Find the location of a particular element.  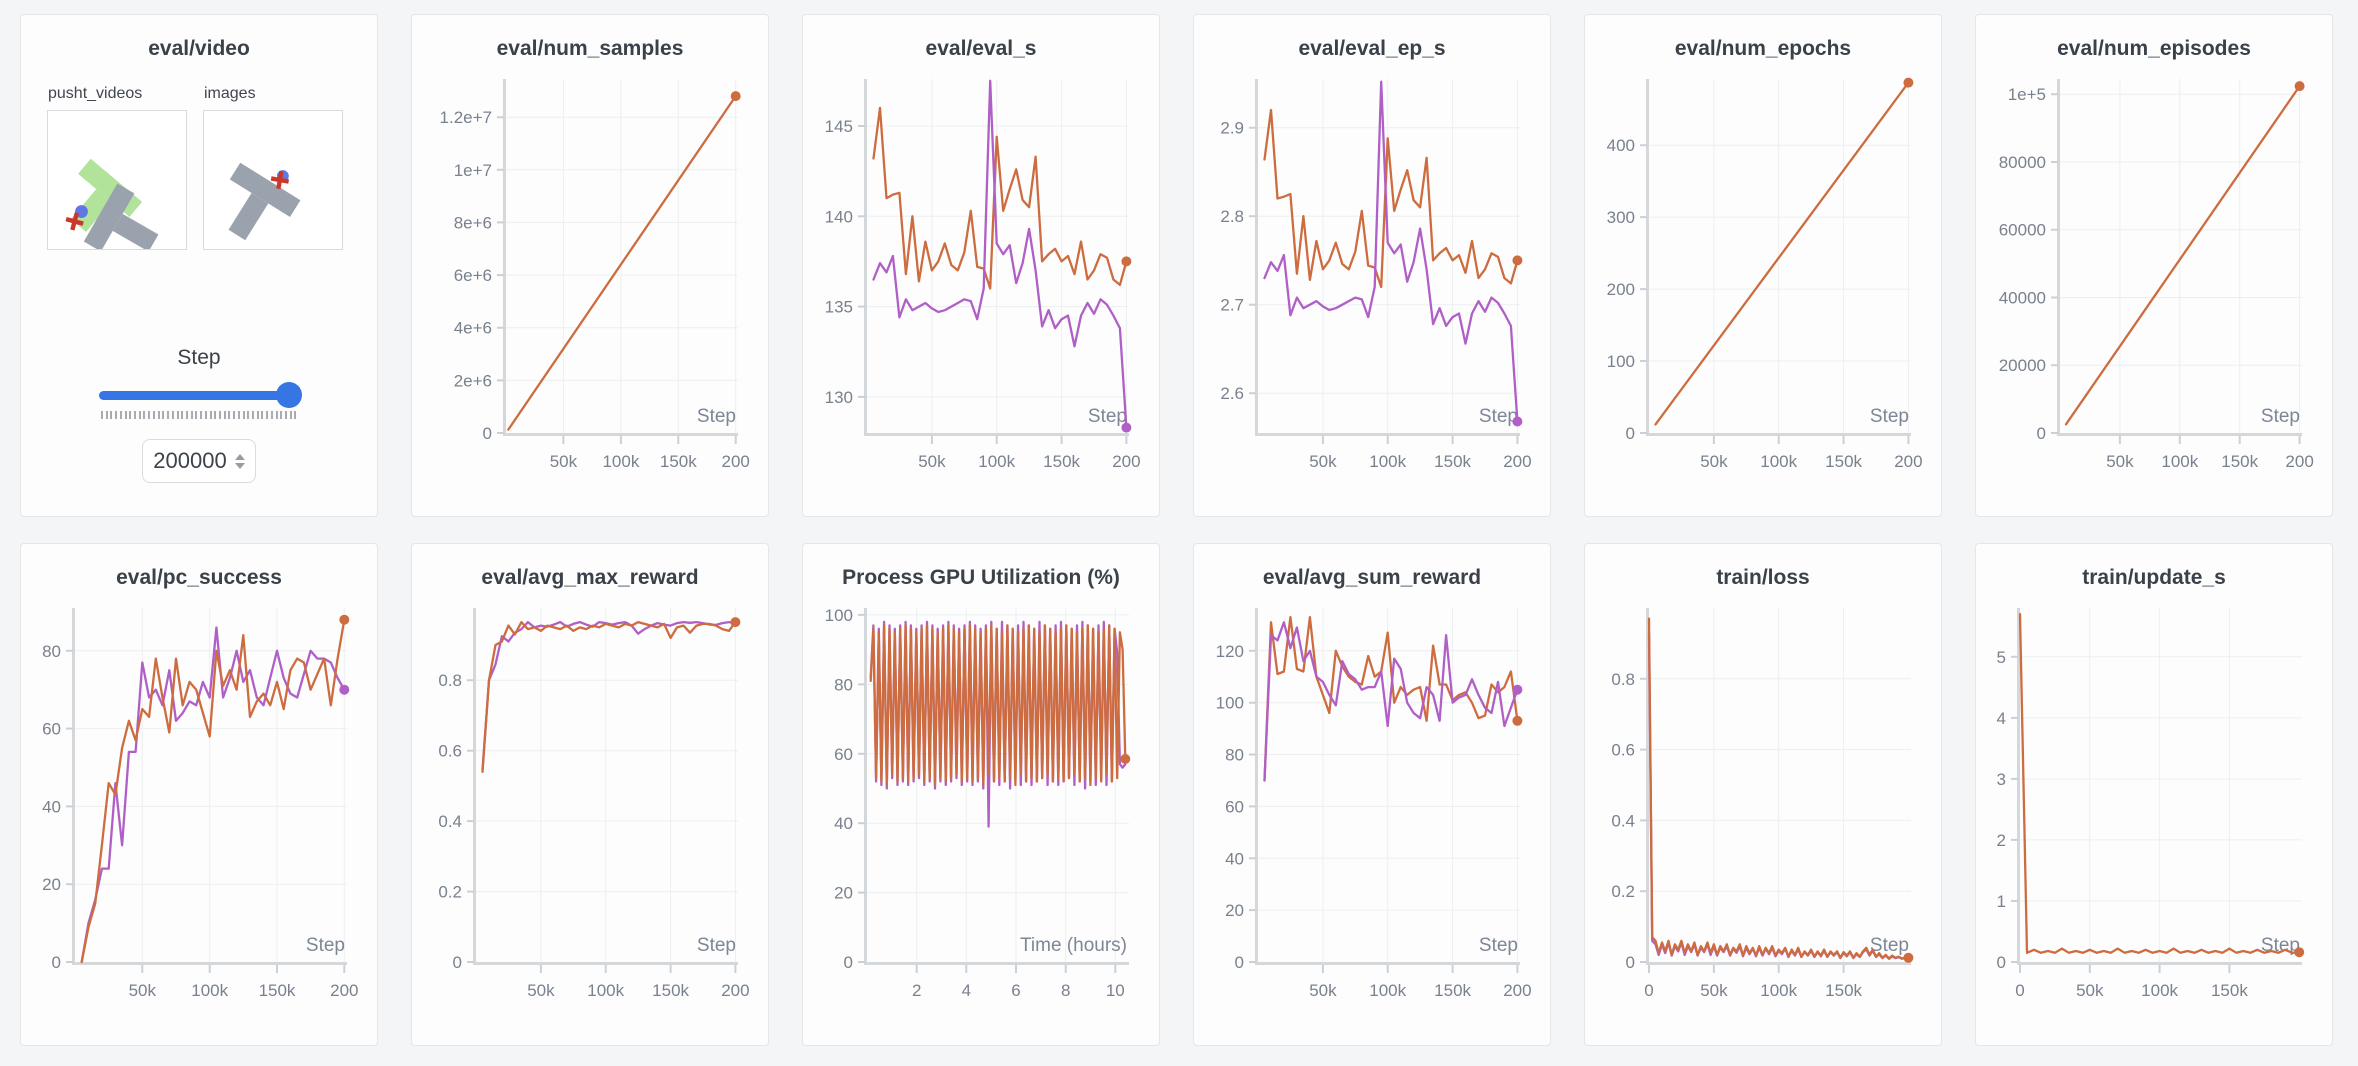

y-tick-label: 40 is located at coordinates (51, 806).